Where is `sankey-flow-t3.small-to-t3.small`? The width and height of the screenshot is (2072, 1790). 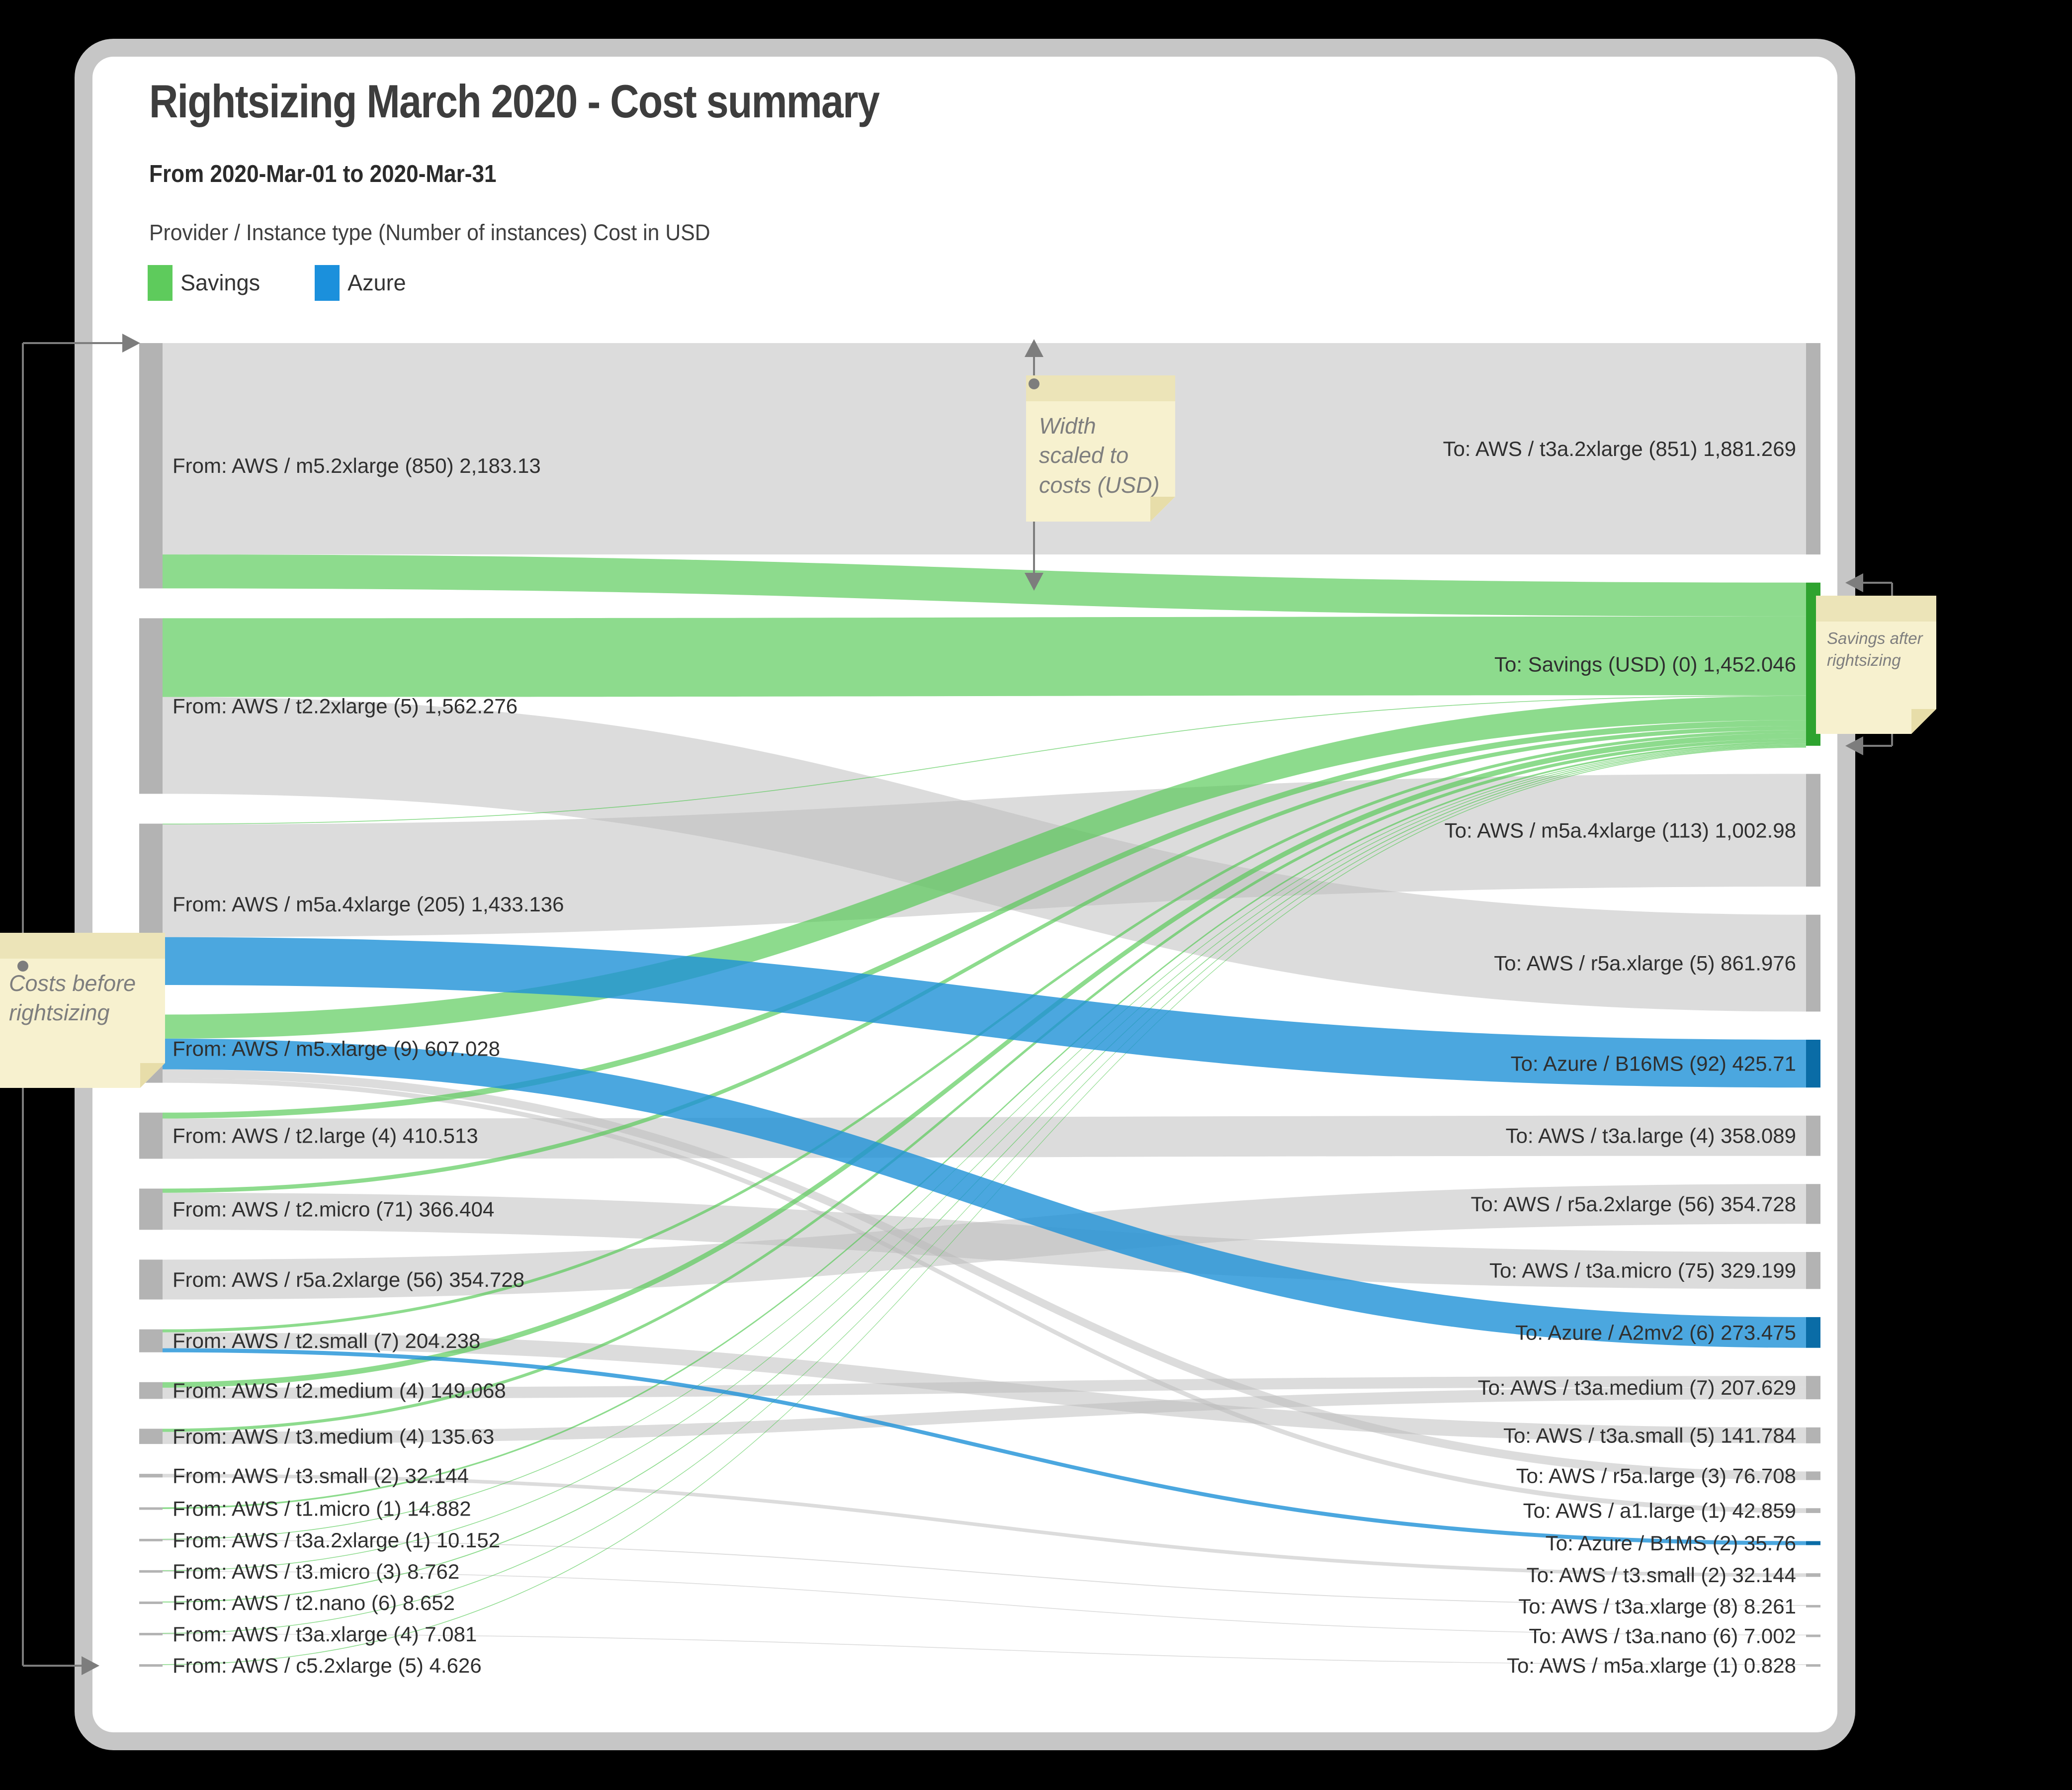
sankey-flow-t3.small-to-t3.small is located at coordinates (985, 1526).